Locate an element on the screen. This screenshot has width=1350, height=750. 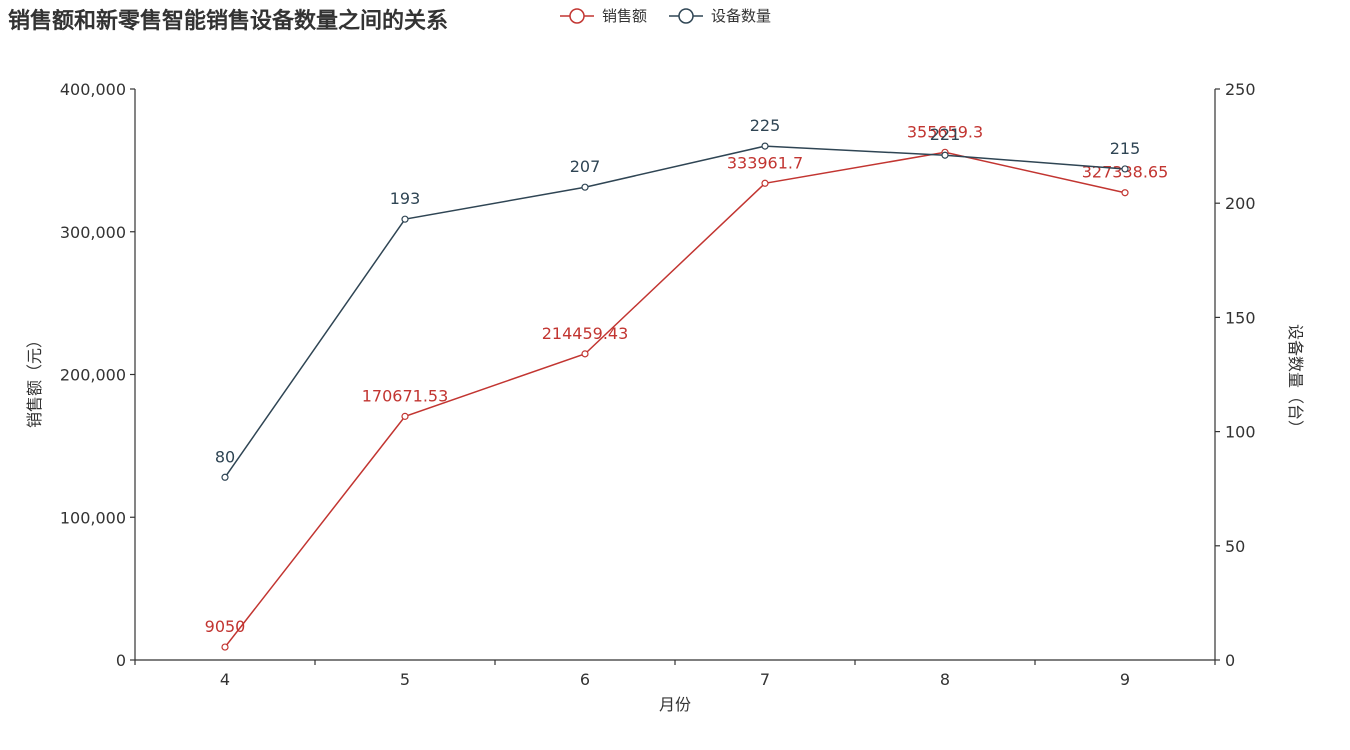
legend-item-2: 设备数量 is located at coordinates (720, 16).